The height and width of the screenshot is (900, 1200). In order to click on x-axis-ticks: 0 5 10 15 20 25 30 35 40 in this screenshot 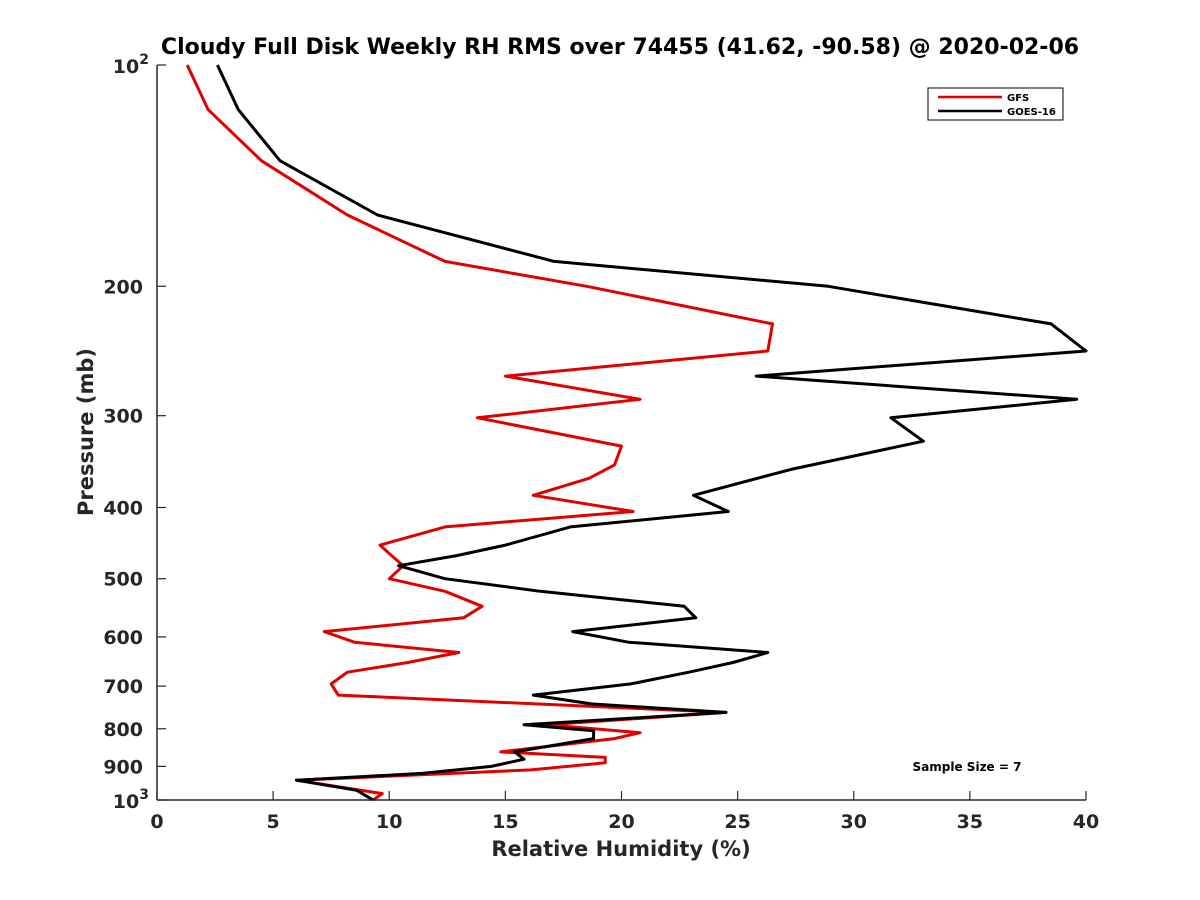, I will do `click(624, 812)`.